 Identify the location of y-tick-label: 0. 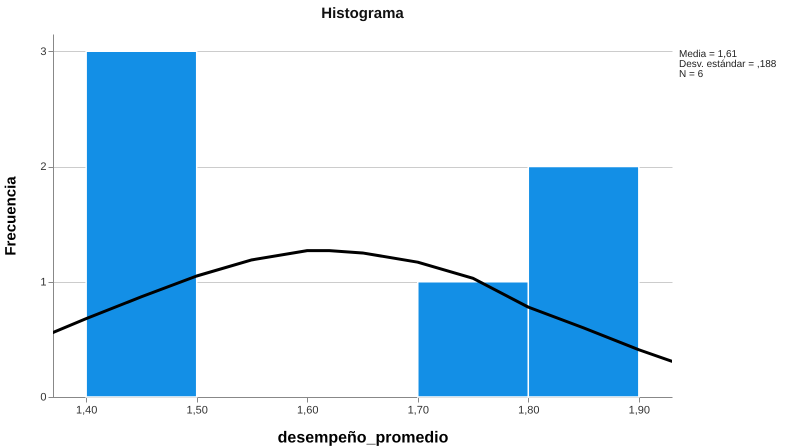
(43, 398).